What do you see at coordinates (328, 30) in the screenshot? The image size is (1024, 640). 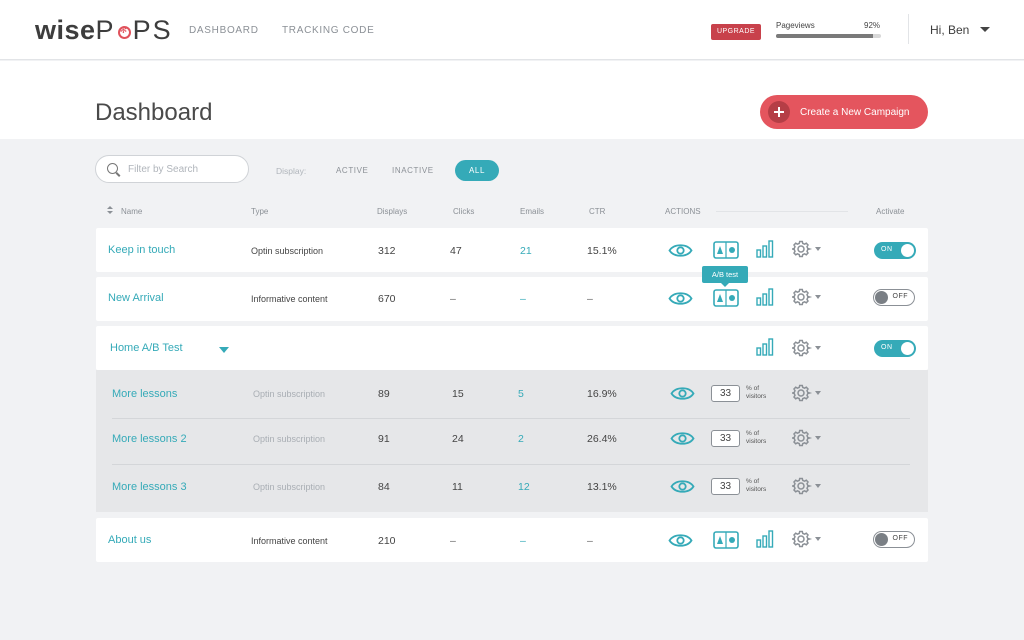 I see `nav-tracking-code-link: TRACKING CODE` at bounding box center [328, 30].